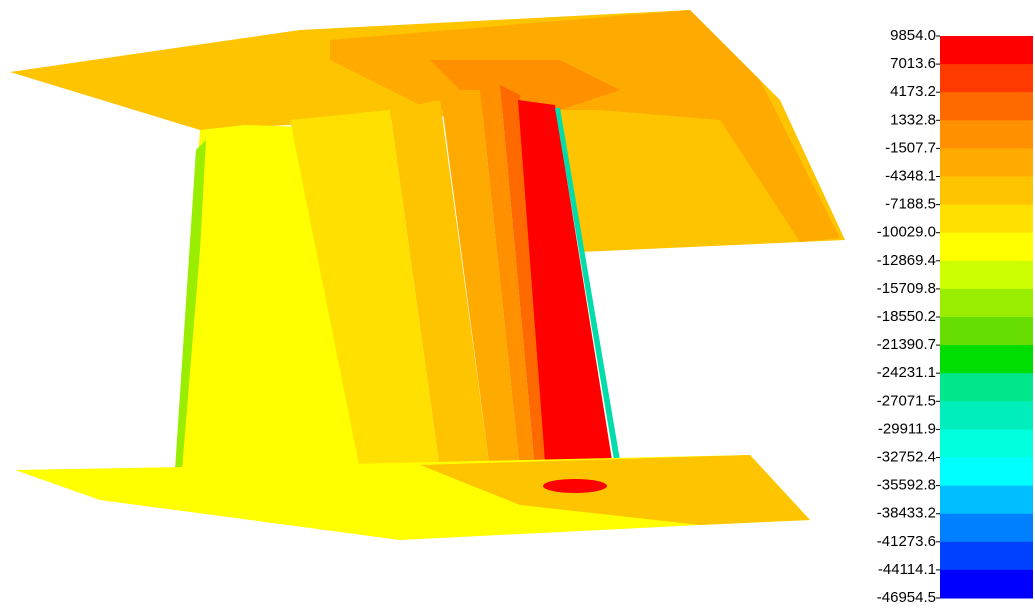 The width and height of the screenshot is (1035, 611). I want to click on colorbar-label: -41273.6, so click(906, 541).